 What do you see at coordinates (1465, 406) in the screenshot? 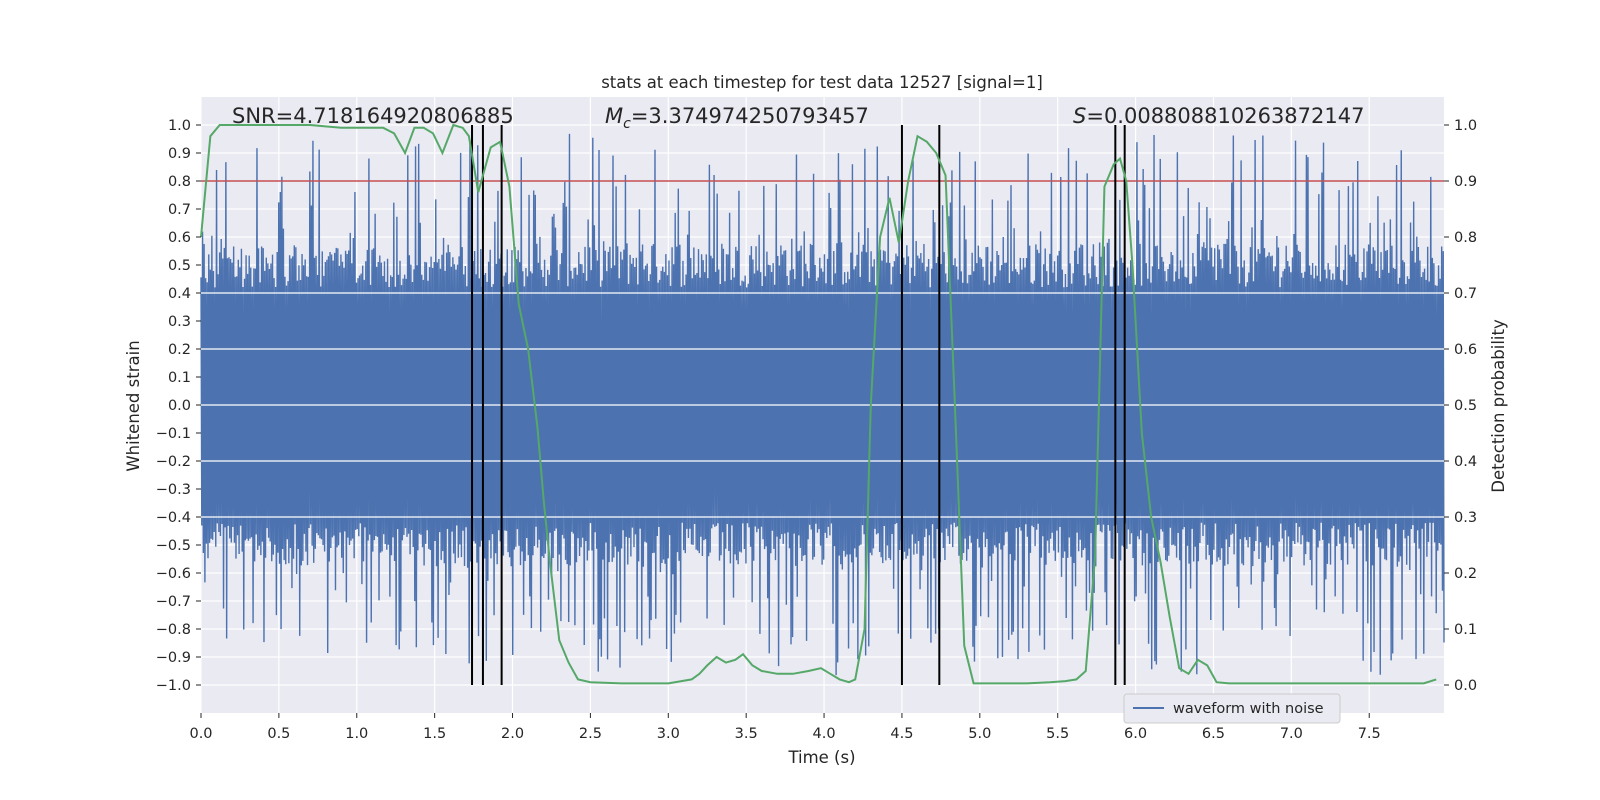
I see `y-tick-label-right: 0.5` at bounding box center [1465, 406].